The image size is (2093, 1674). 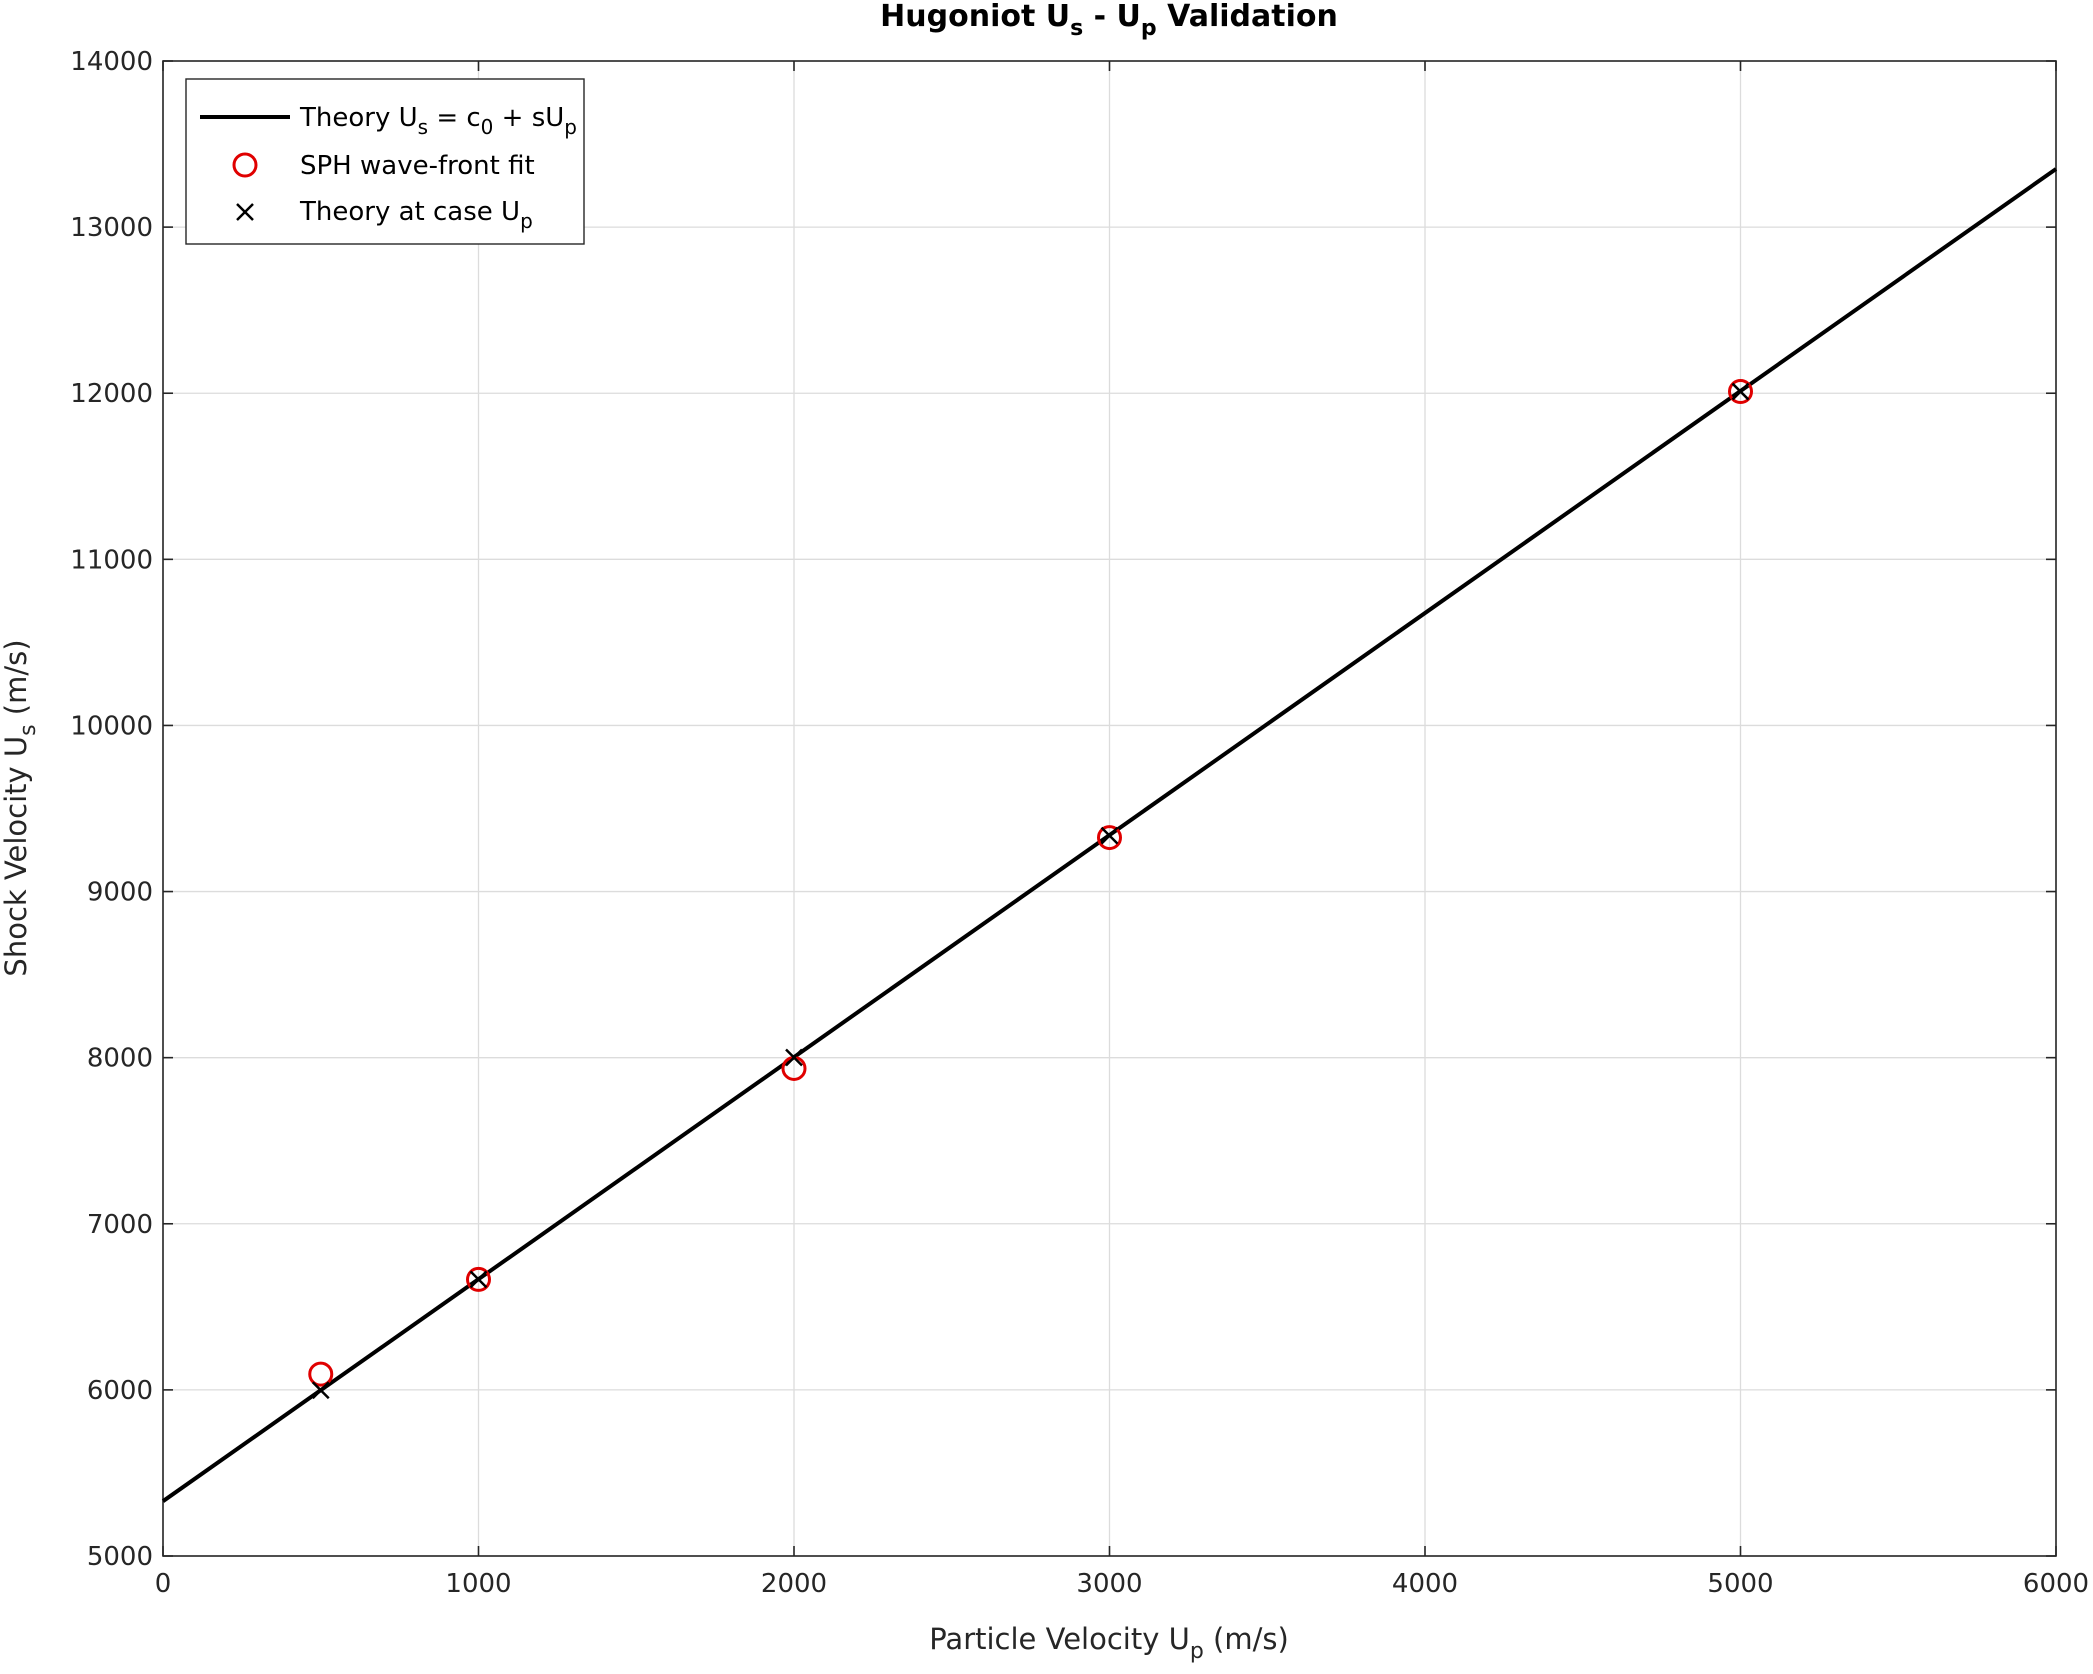 What do you see at coordinates (1425, 1584) in the screenshot?
I see `x-tick-label: 4000` at bounding box center [1425, 1584].